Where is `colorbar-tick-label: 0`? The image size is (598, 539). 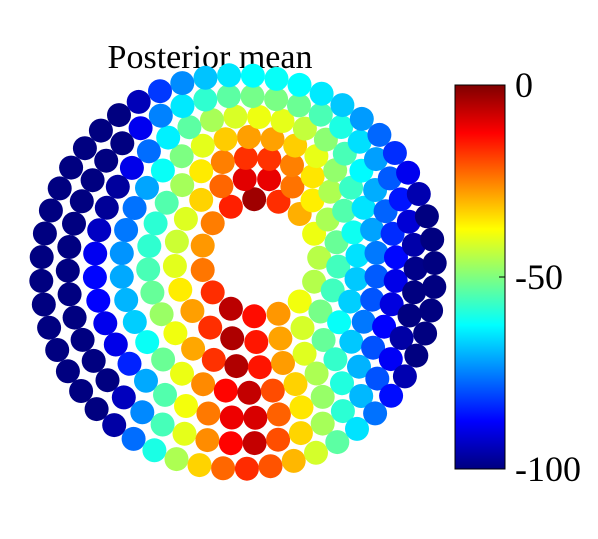 colorbar-tick-label: 0 is located at coordinates (524, 85).